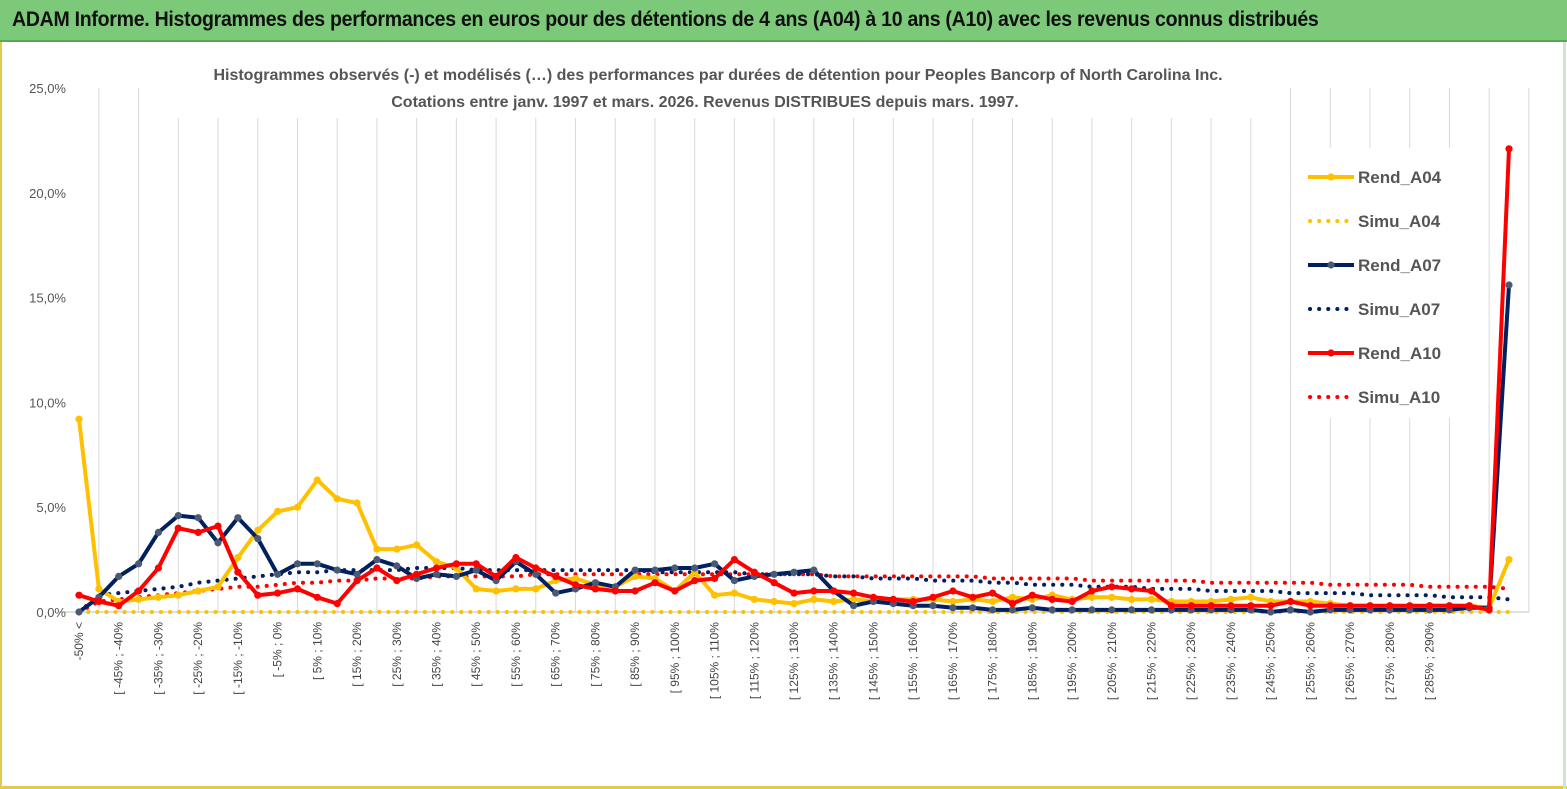 This screenshot has height=789, width=1567. Describe the element at coordinates (1310, 661) in the screenshot. I see `x-tick-label: [ 255% ; 260%` at that location.